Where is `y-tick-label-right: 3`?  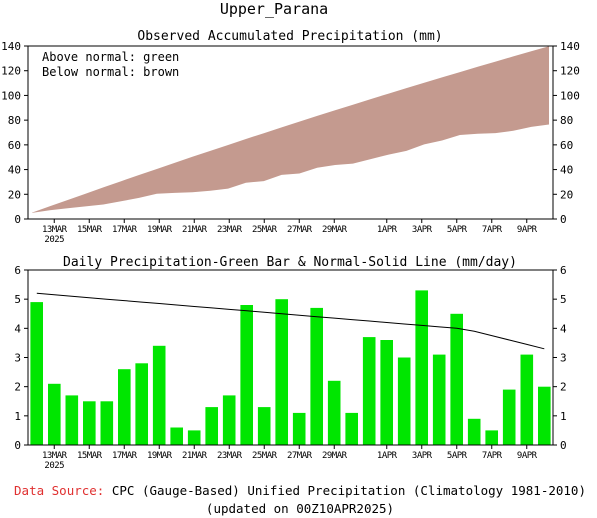
y-tick-label-right: 3 is located at coordinates (563, 358).